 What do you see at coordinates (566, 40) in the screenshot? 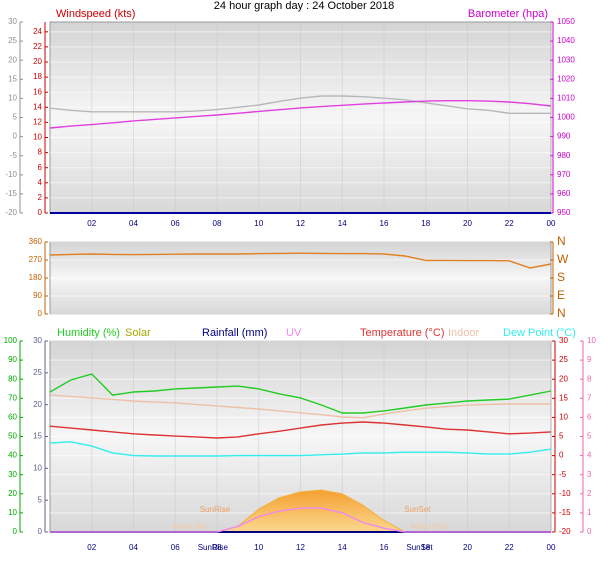
I see `y-tick-label: 1040` at bounding box center [566, 40].